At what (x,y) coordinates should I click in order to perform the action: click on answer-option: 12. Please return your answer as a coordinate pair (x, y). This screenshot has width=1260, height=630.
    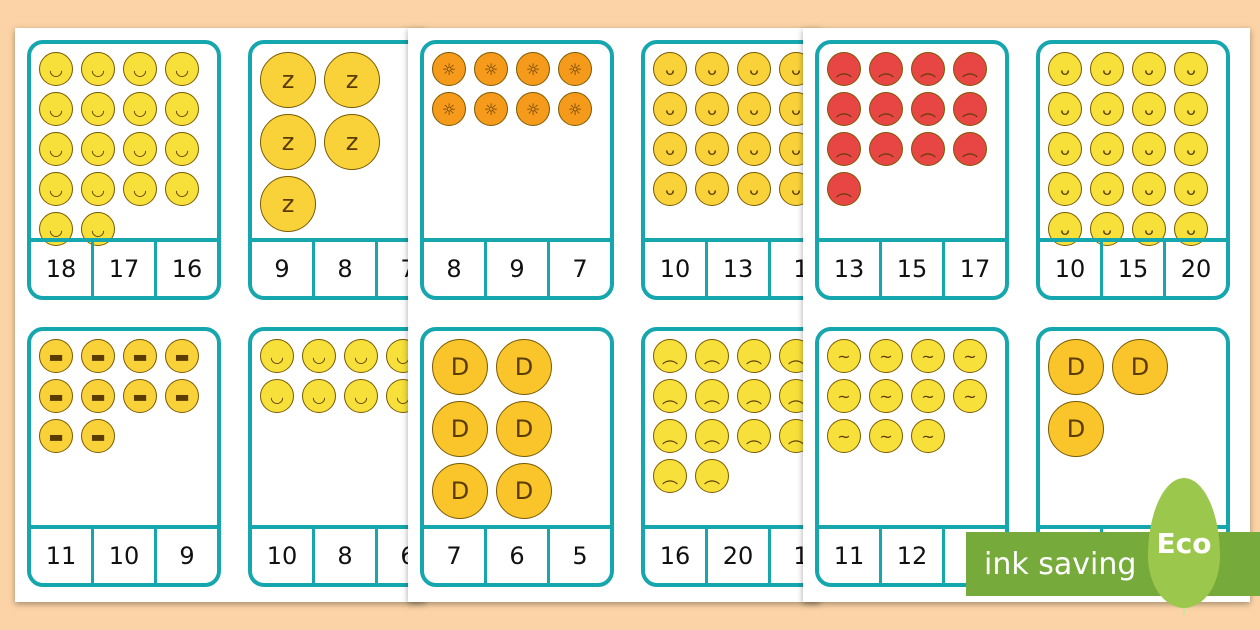
    Looking at the image, I should click on (910, 556).